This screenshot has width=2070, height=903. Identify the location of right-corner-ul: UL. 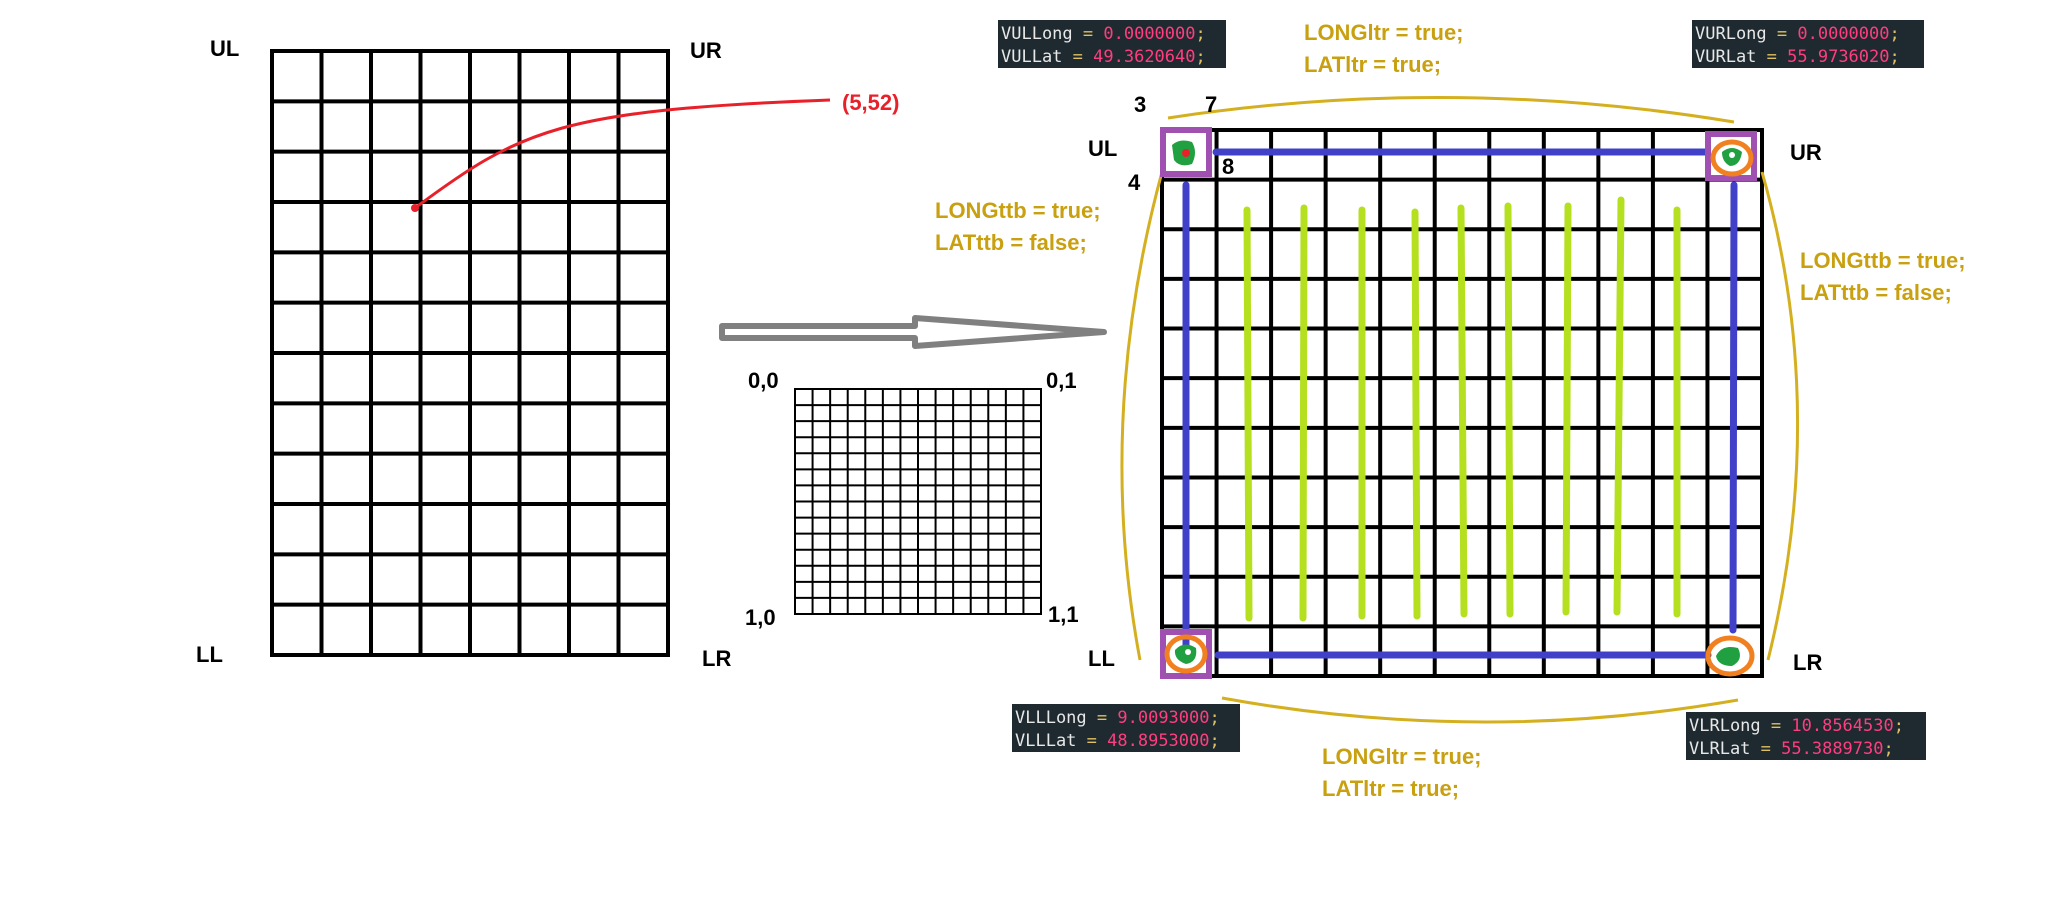
(1102, 148).